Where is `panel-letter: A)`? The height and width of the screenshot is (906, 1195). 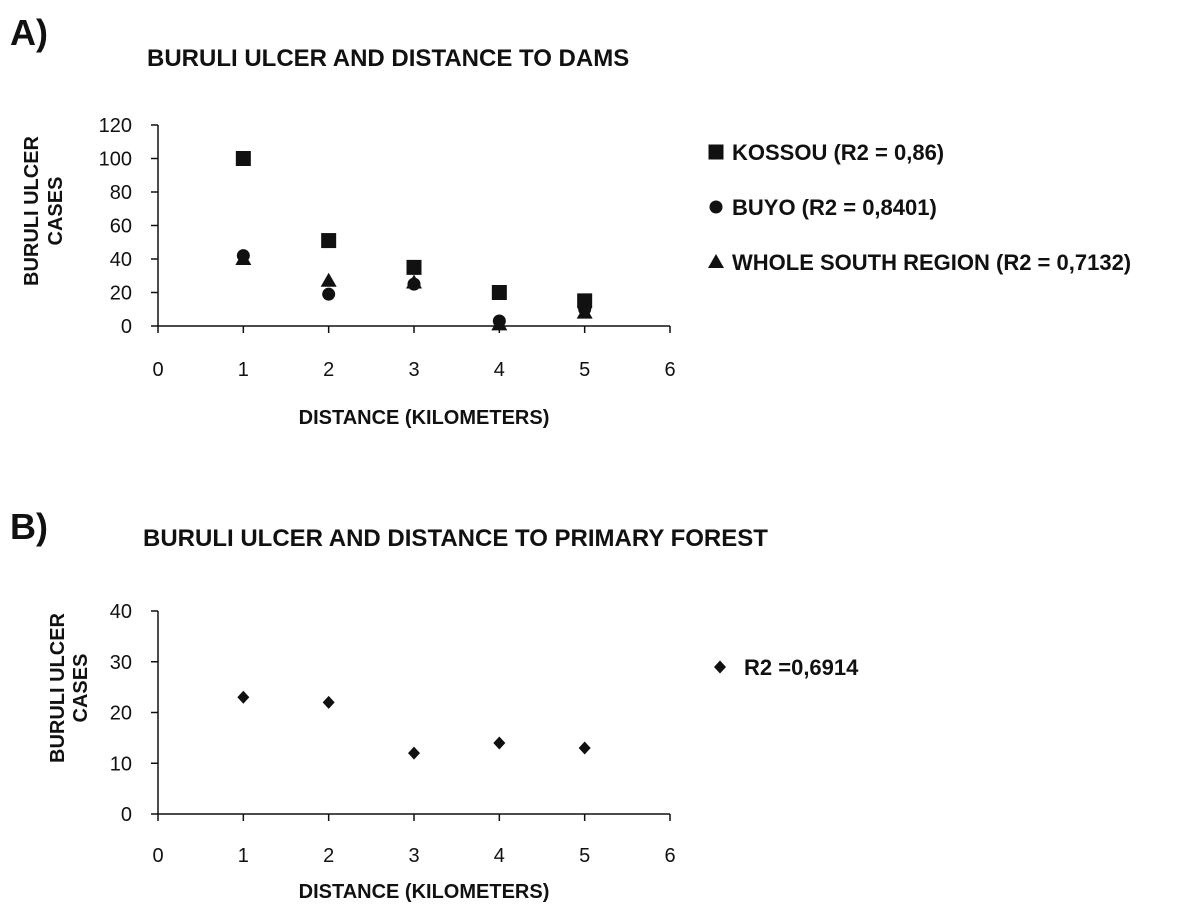 panel-letter: A) is located at coordinates (29, 32).